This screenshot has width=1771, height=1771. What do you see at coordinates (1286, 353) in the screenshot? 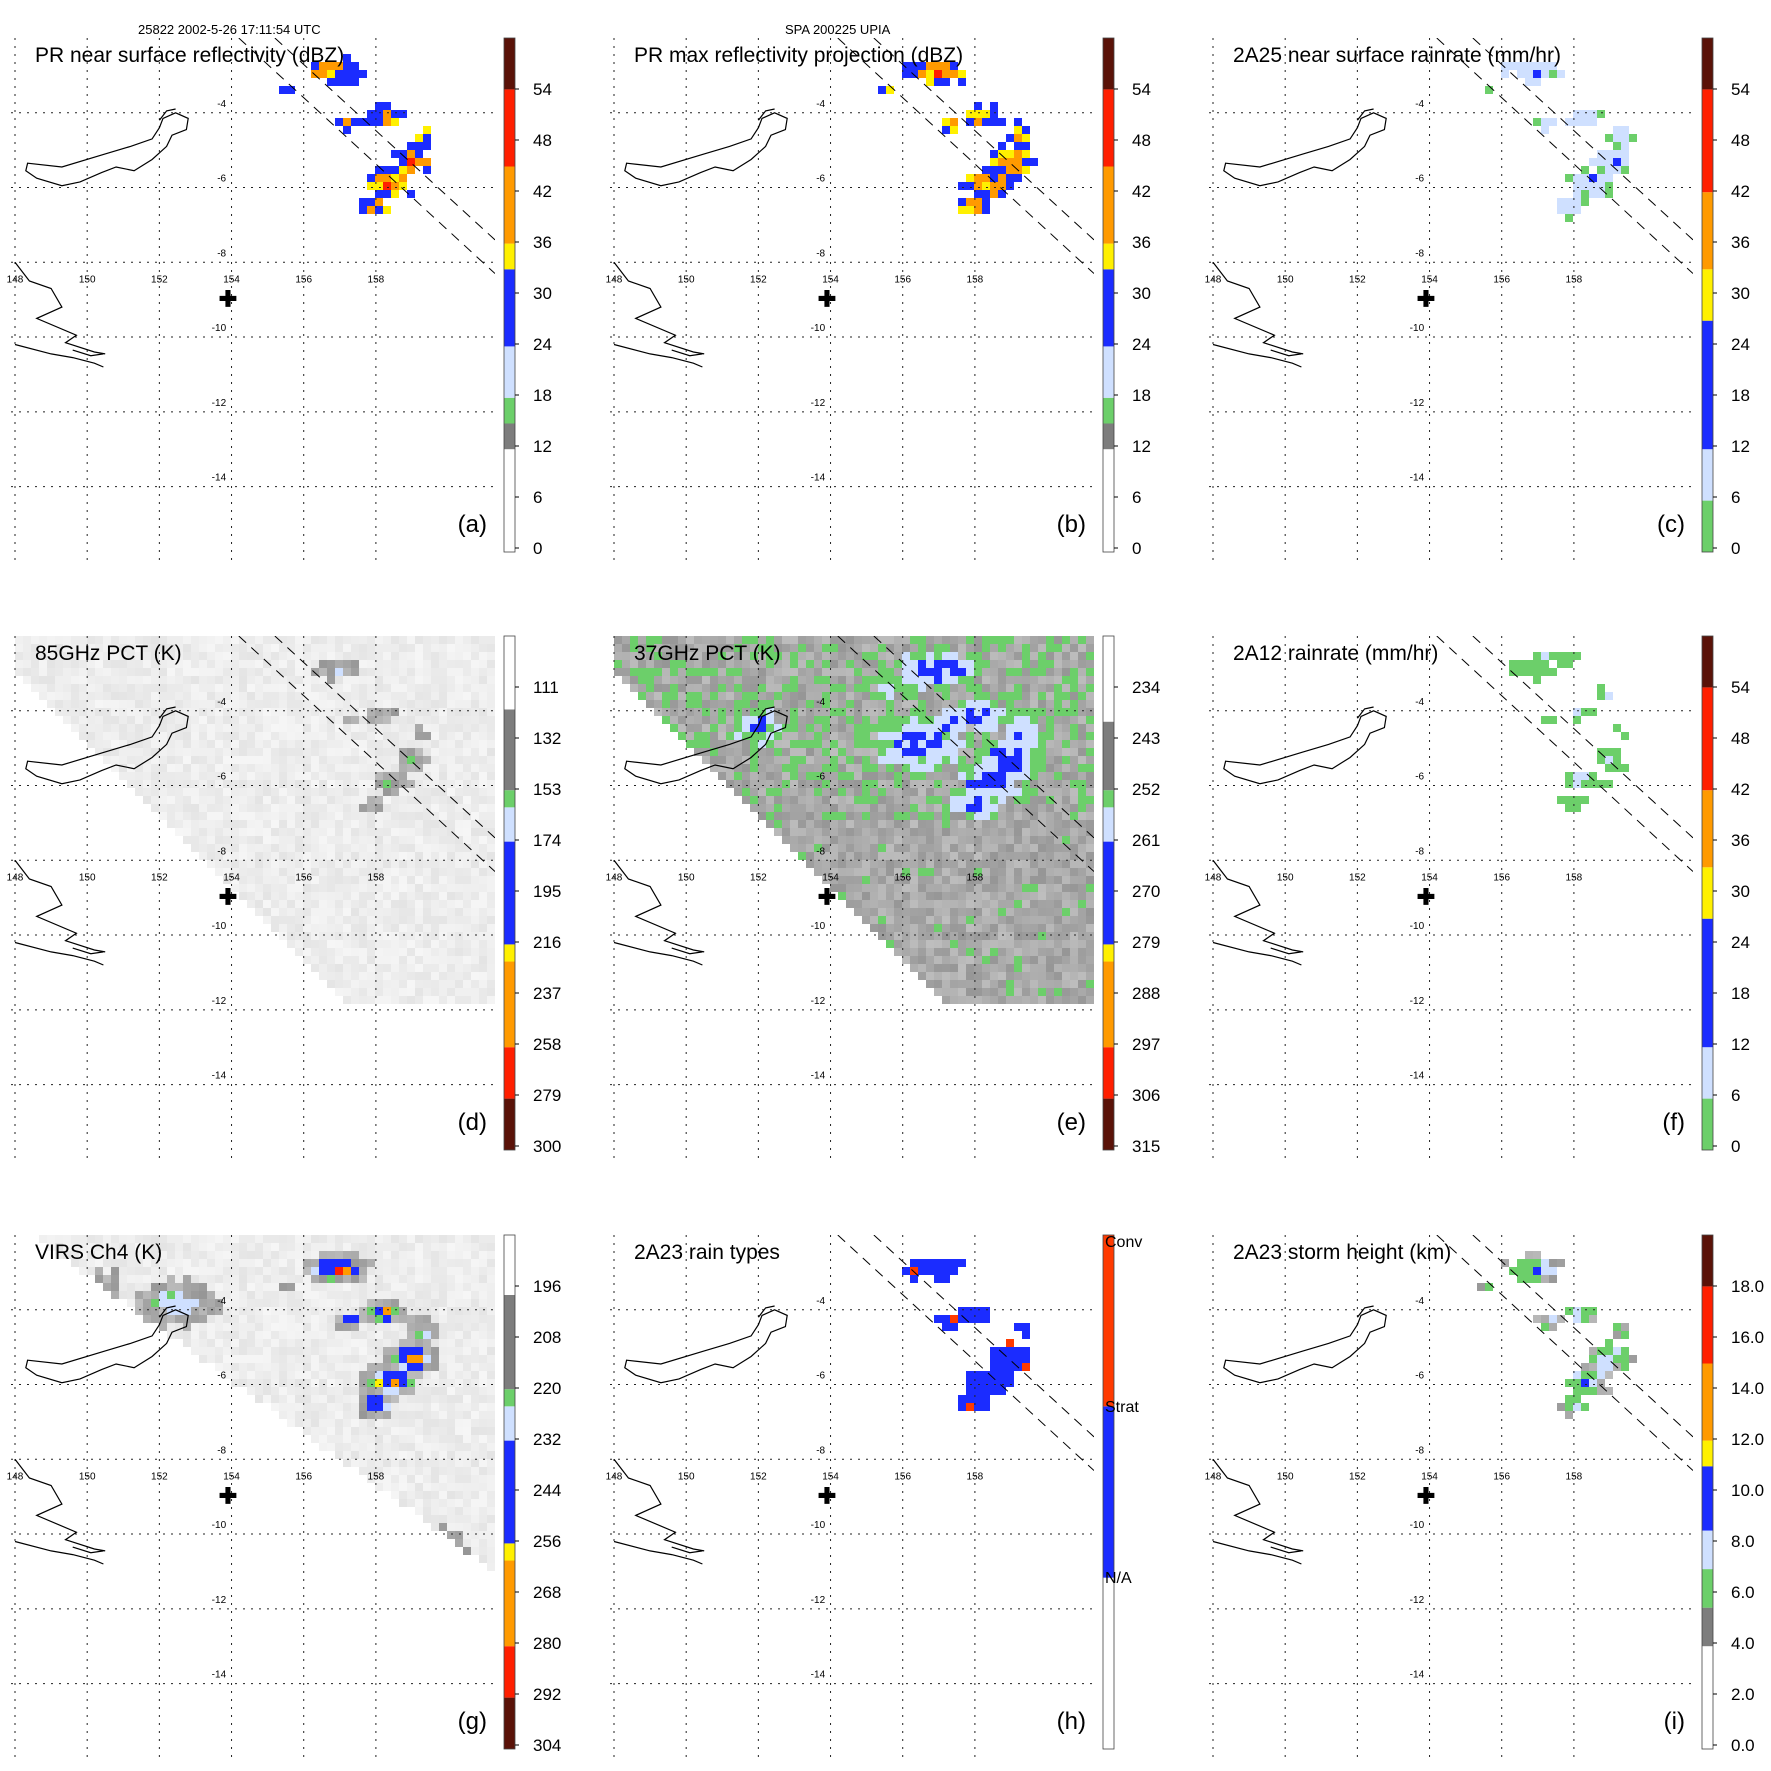
I see `coastline-path` at bounding box center [1286, 353].